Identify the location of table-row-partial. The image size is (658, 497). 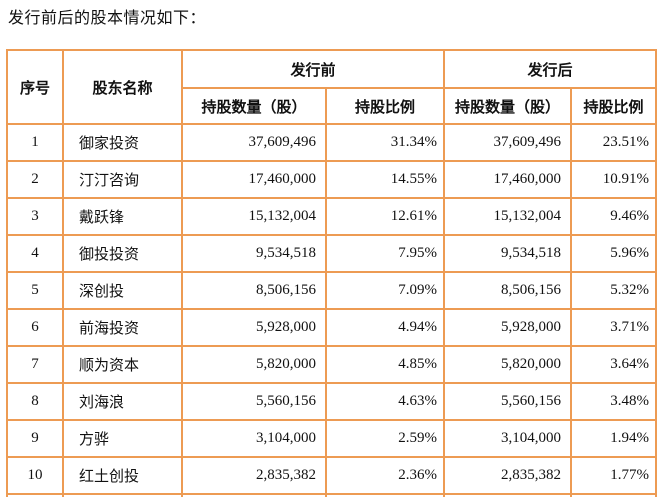
(332, 495).